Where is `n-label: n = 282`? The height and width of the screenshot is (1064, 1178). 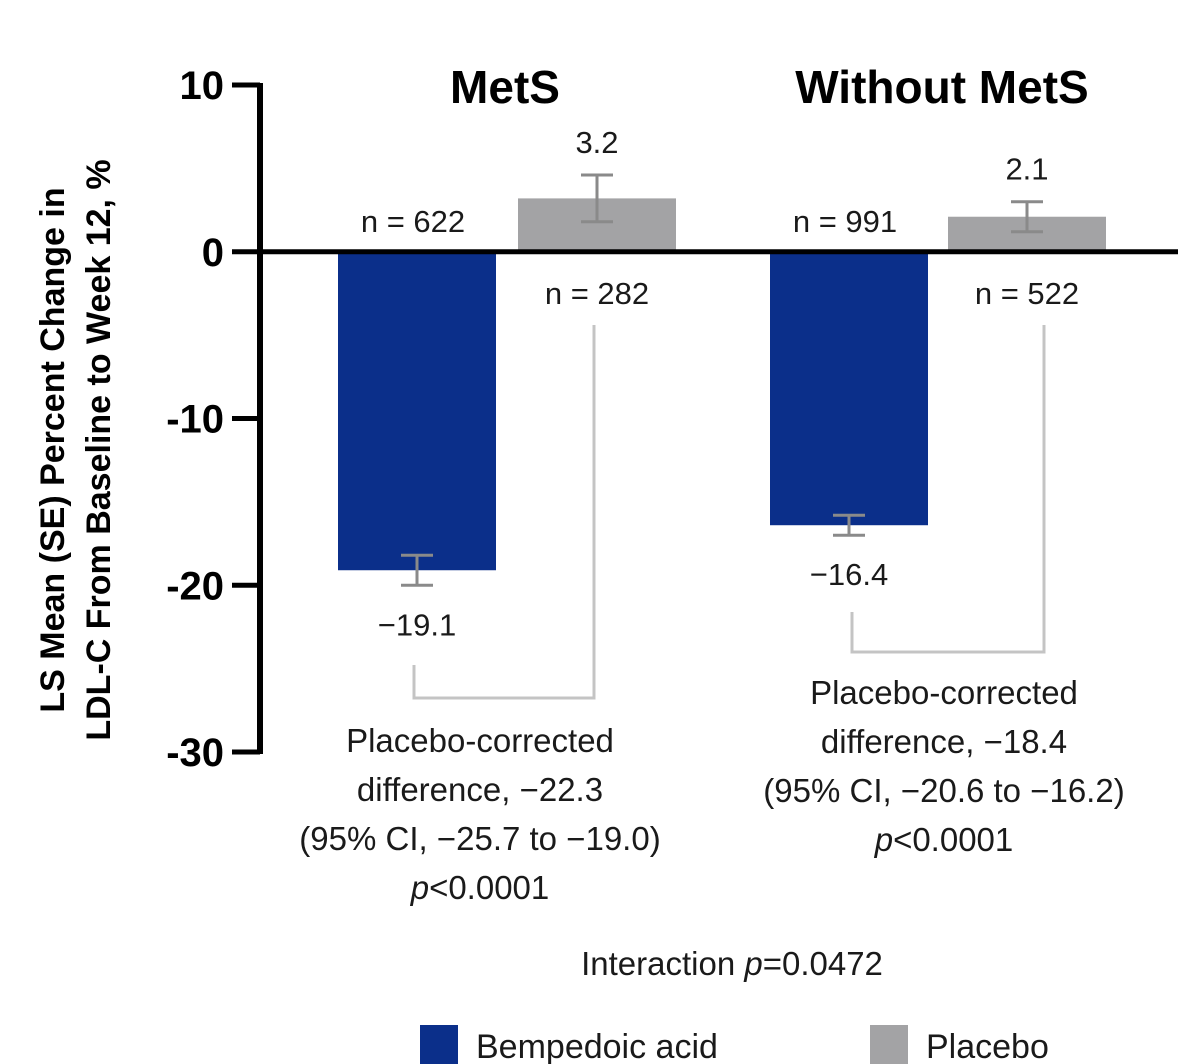
n-label: n = 282 is located at coordinates (597, 293).